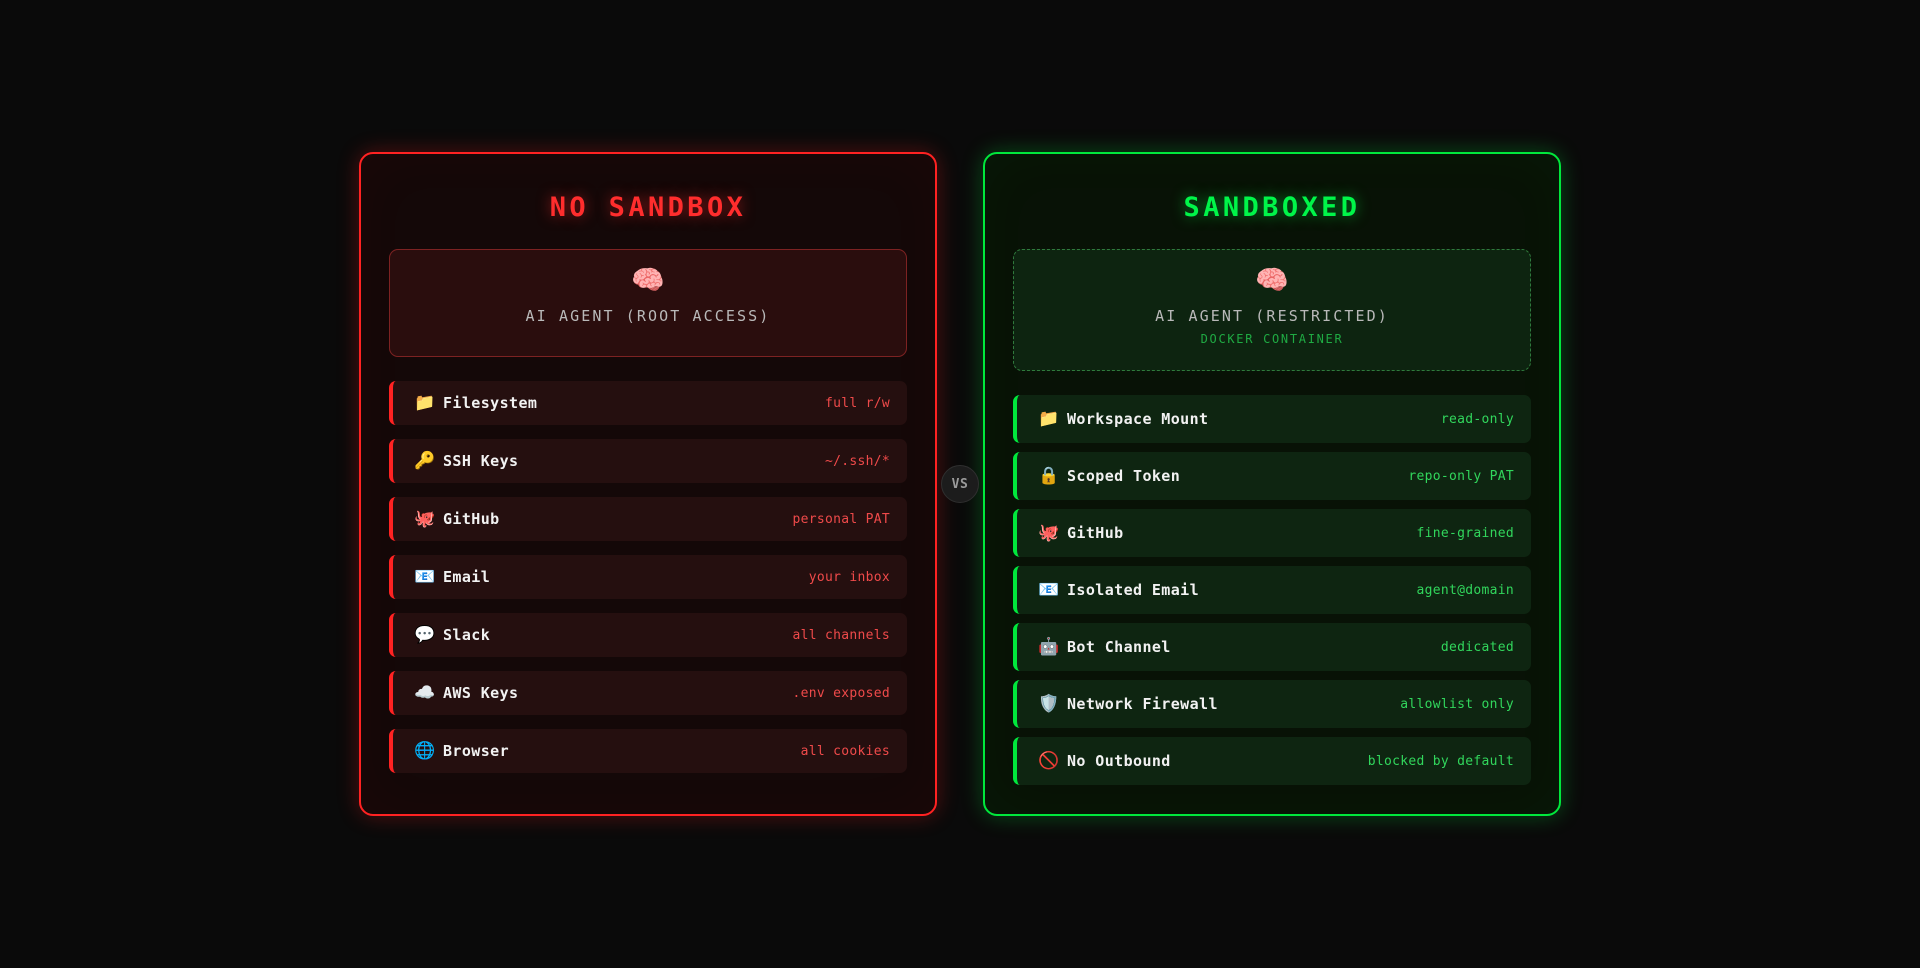  I want to click on table-row: 📁 Filesystem full r/w, so click(648, 403).